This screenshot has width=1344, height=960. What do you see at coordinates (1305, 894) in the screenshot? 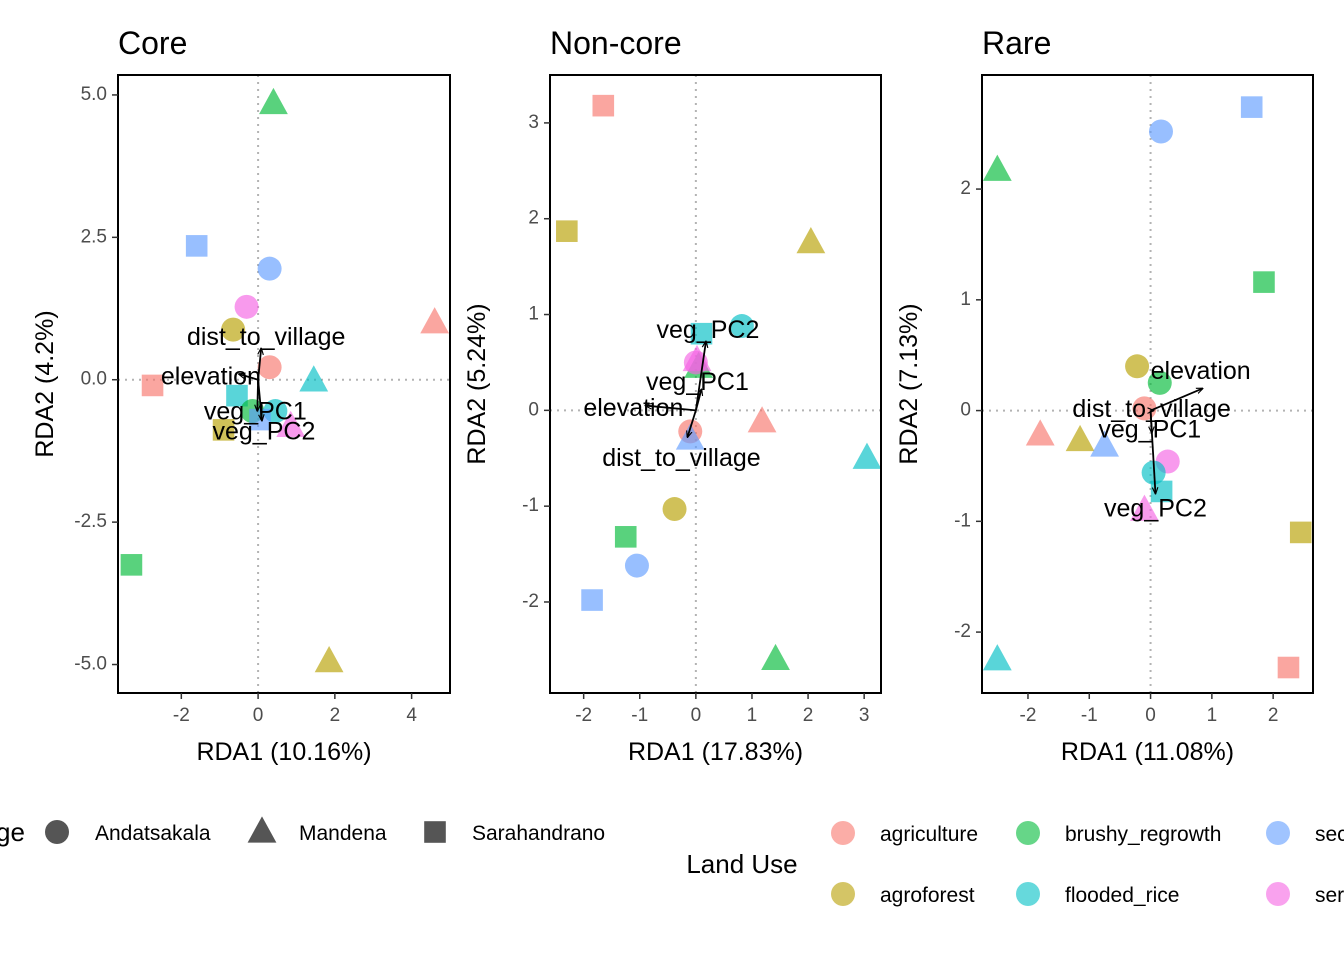
I see `legend-land-use-entry: ser` at bounding box center [1305, 894].